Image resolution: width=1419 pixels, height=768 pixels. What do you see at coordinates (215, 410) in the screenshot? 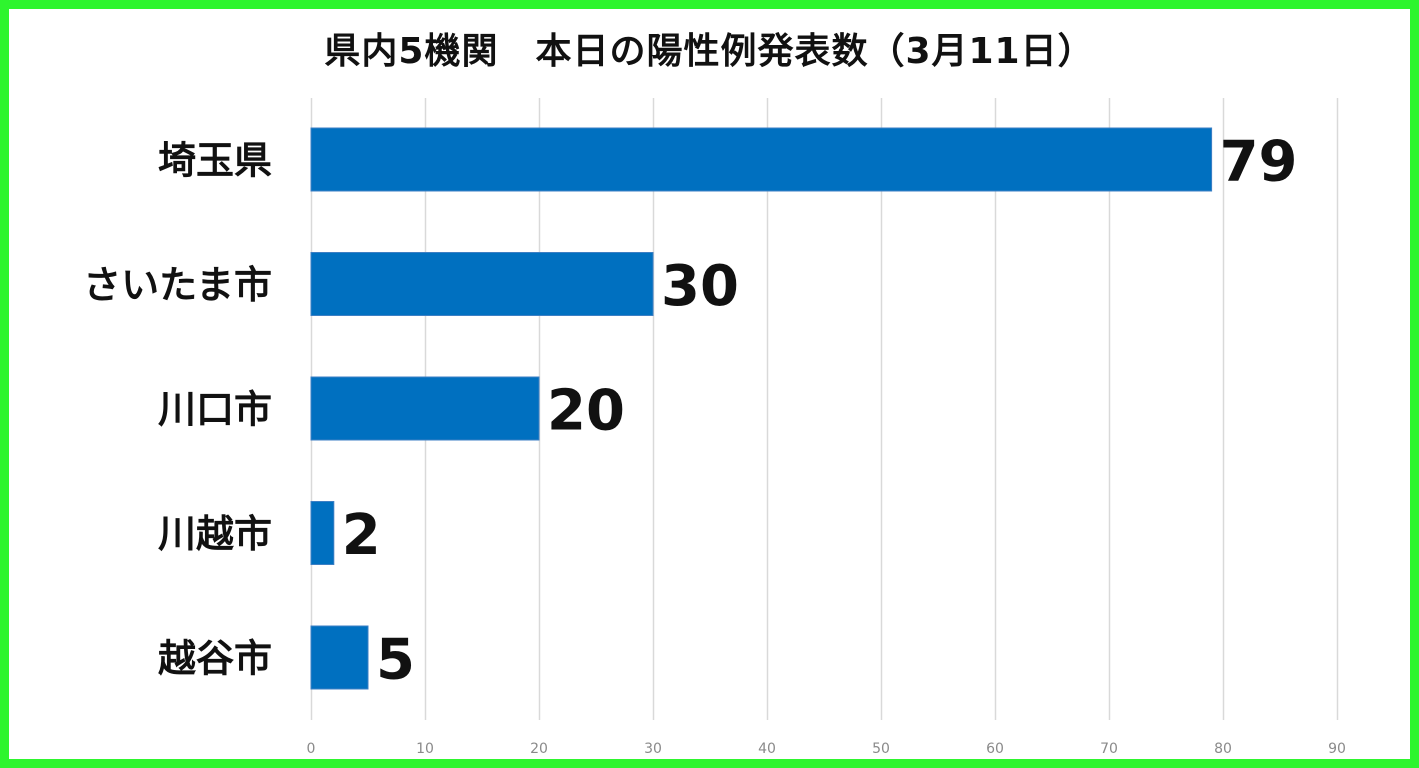
I see `category-label: 川口市` at bounding box center [215, 410].